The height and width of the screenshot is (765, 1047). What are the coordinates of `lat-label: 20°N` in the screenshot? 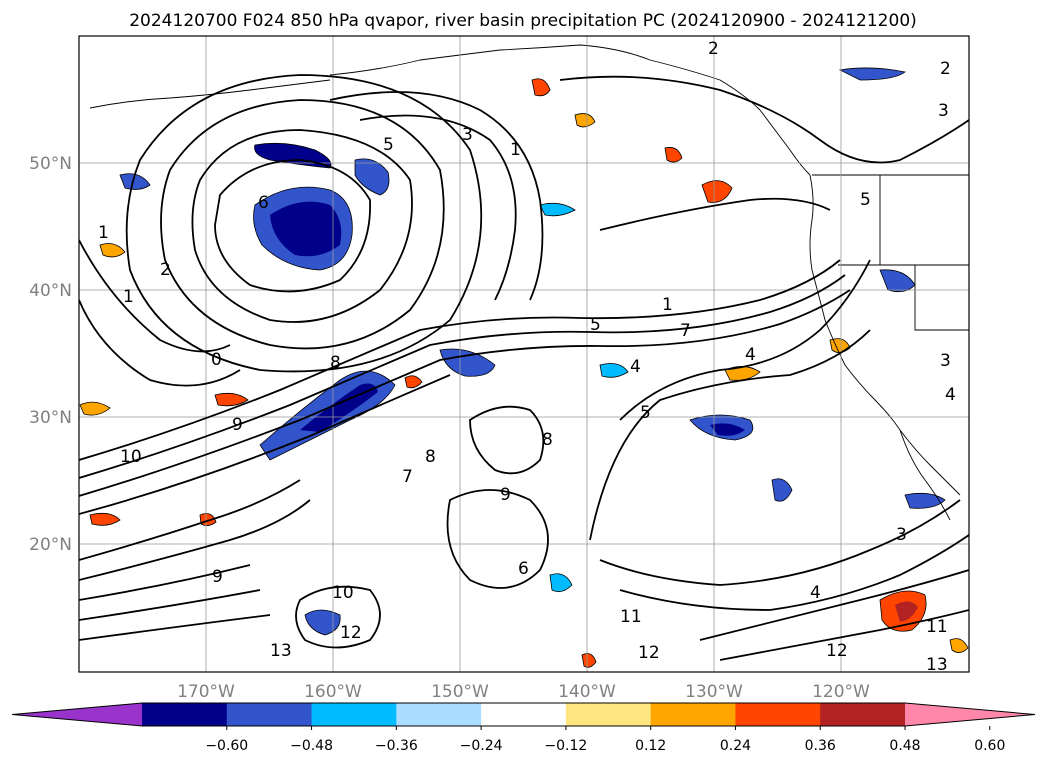 It's located at (50, 545).